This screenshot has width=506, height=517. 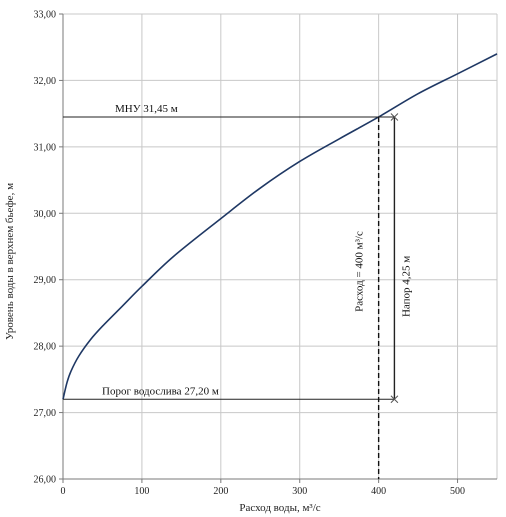 What do you see at coordinates (279, 508) in the screenshot?
I see `x-axis-title: Расход воды, м³/с` at bounding box center [279, 508].